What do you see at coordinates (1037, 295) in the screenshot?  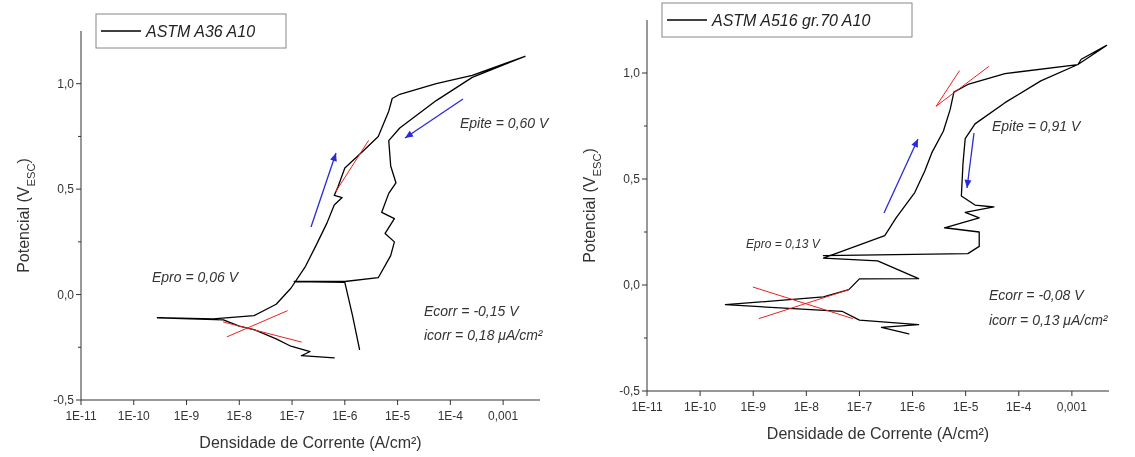 I see `annotation: Ecorr = -0,08 V` at bounding box center [1037, 295].